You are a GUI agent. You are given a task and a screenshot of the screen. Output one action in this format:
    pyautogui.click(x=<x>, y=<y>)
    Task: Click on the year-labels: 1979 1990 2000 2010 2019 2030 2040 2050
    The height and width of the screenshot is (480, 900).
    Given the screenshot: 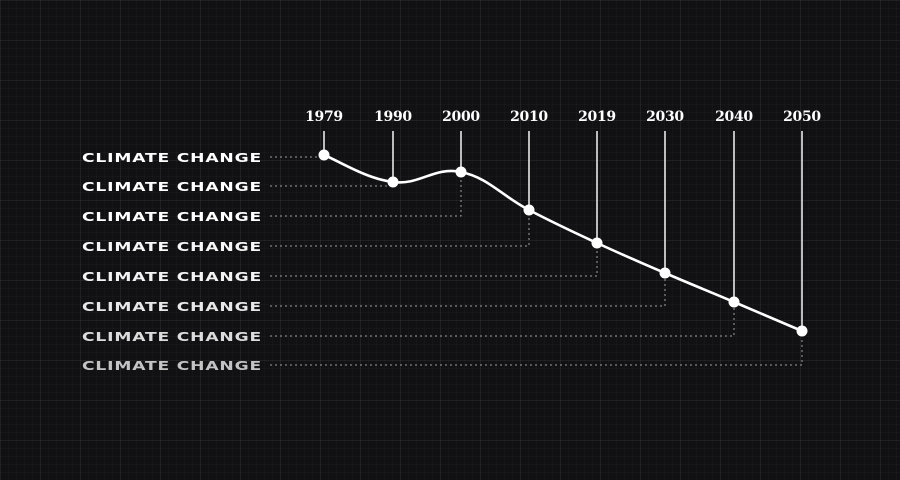 What is the action you would take?
    pyautogui.click(x=563, y=117)
    